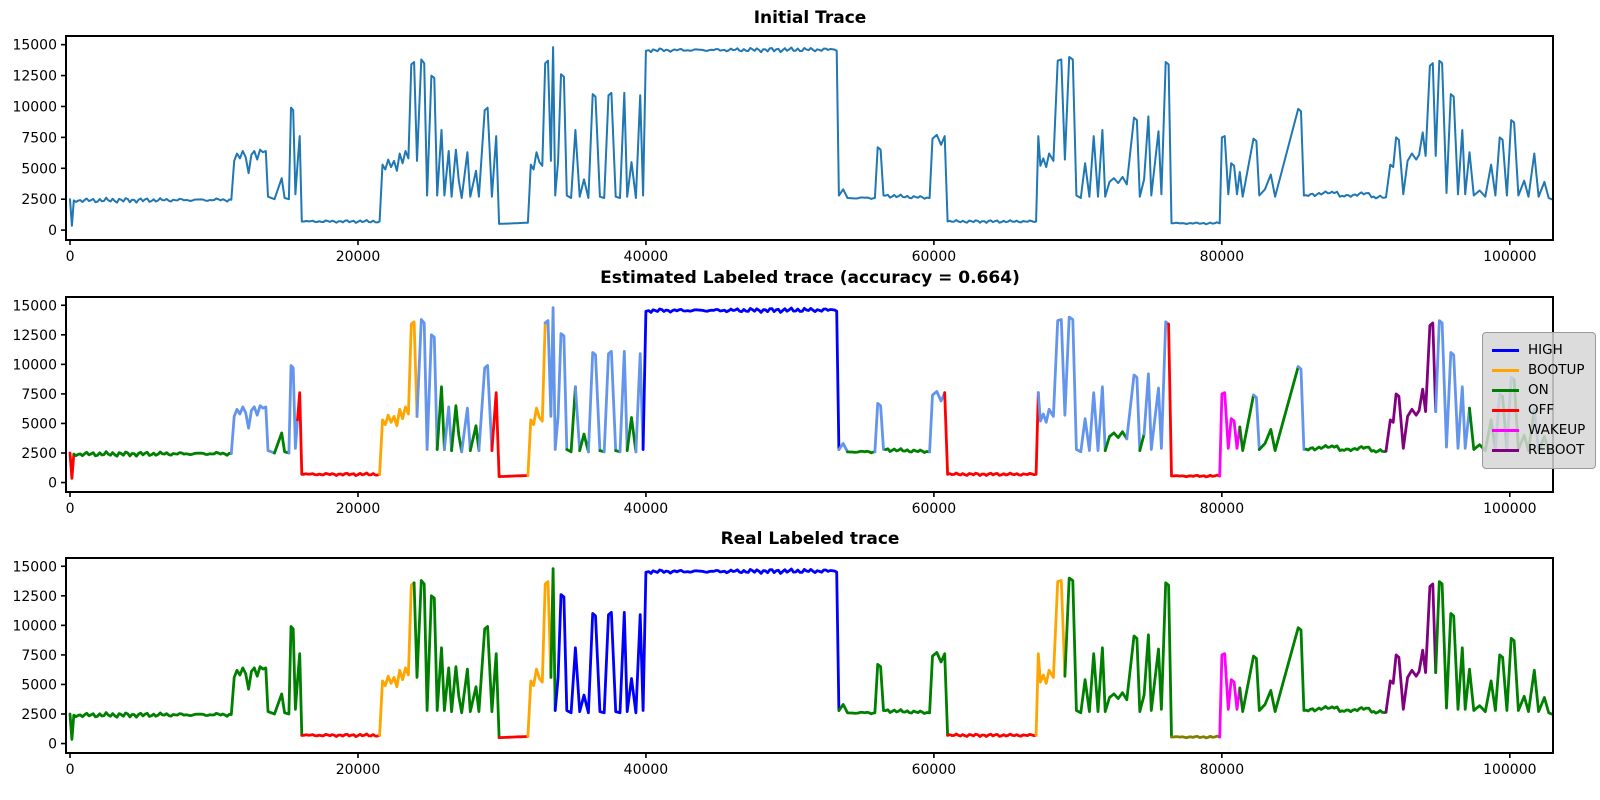 This screenshot has width=1600, height=800. Describe the element at coordinates (1196, 737) in the screenshot. I see `trace-segment-olive` at that location.